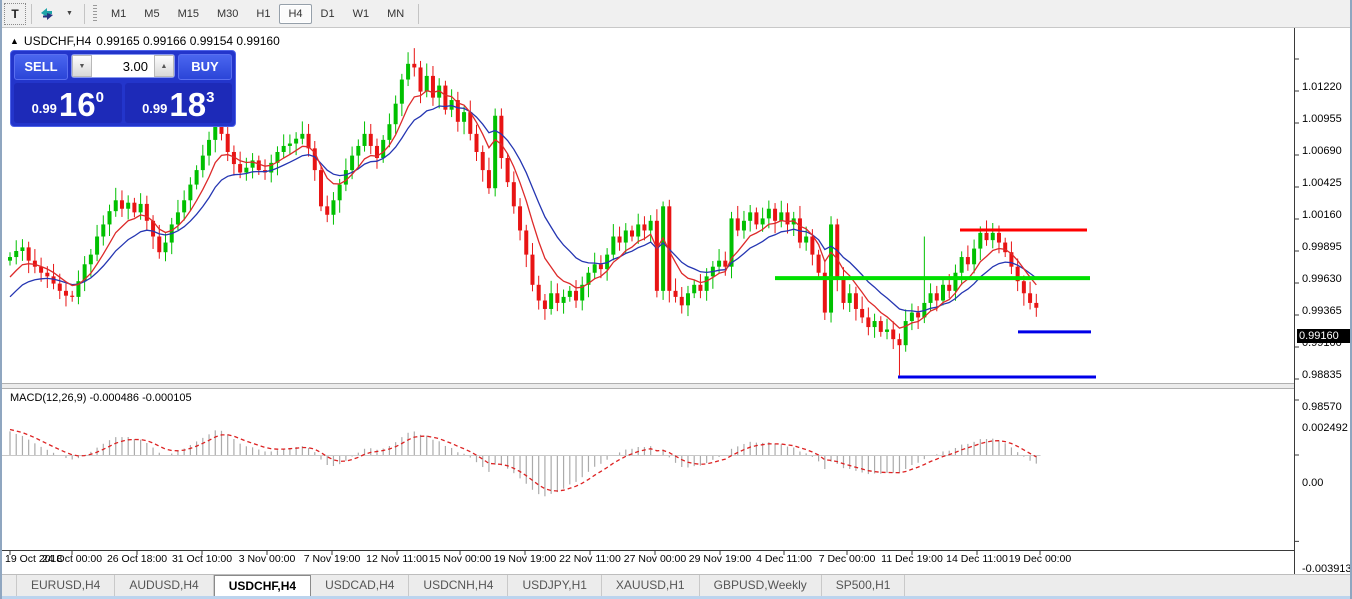  What do you see at coordinates (34, 559) in the screenshot?
I see `time-axis-label: 19 Oct 2018` at bounding box center [34, 559].